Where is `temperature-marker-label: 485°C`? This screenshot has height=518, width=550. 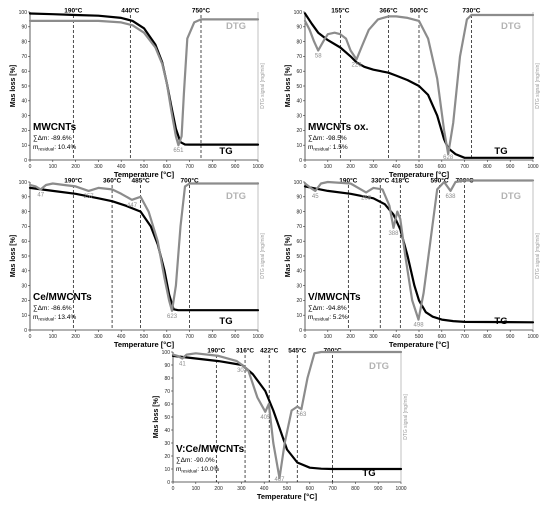 temperature-marker-label: 485°C is located at coordinates (141, 181).